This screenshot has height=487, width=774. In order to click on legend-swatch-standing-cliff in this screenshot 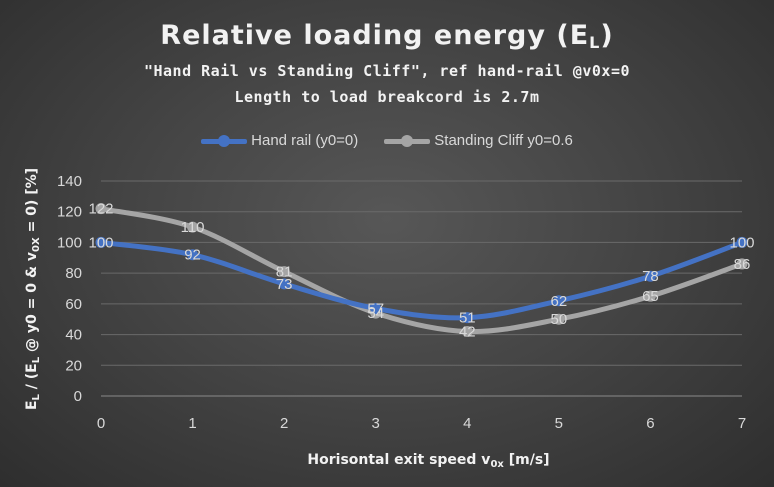, I will do `click(407, 140)`.